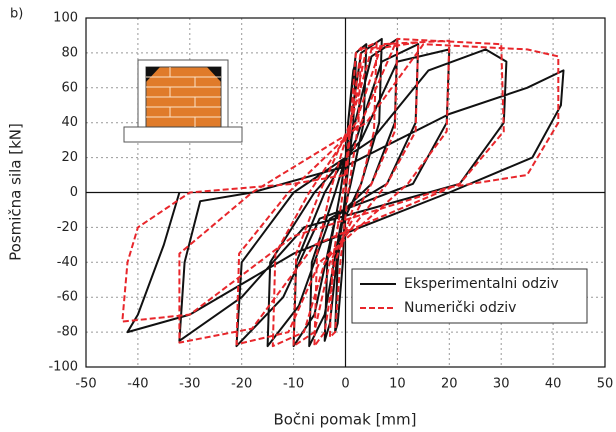 This screenshot has height=432, width=616. I want to click on legend-box, so click(469, 296).